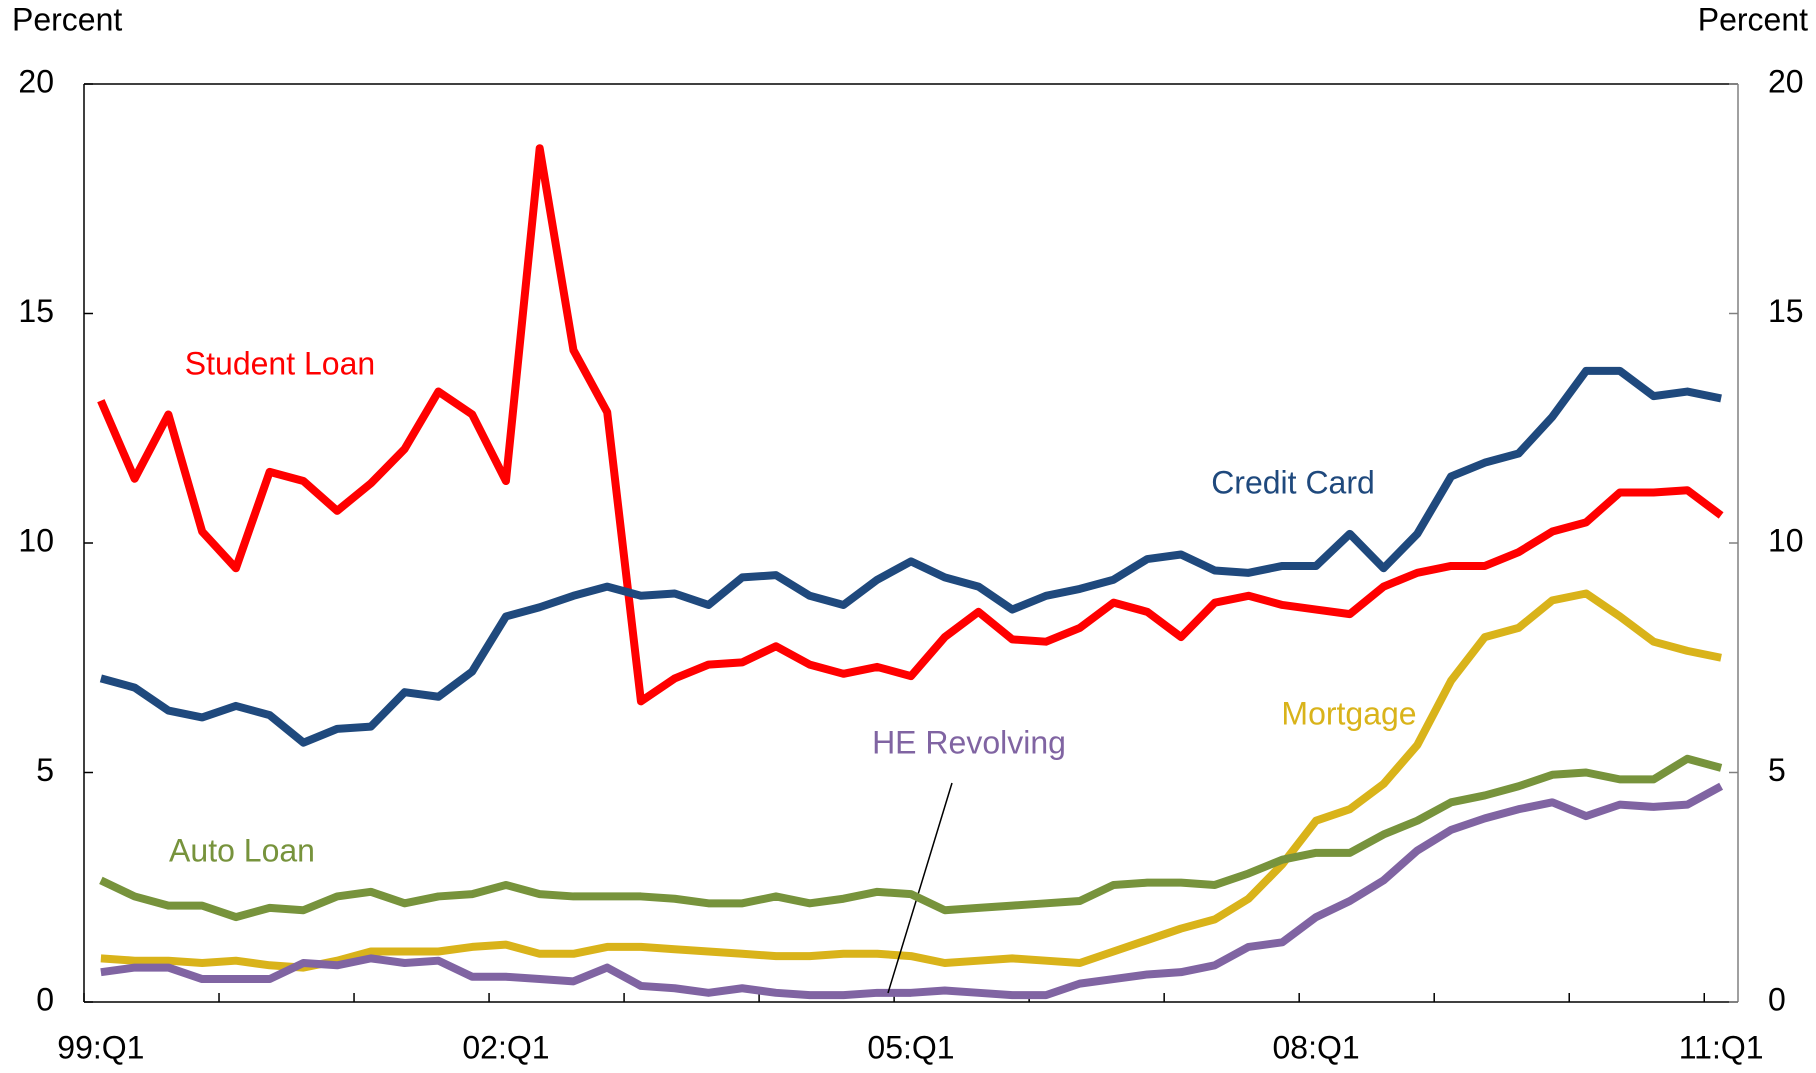 The width and height of the screenshot is (1816, 1073). I want to click on y-tick-label: 10, so click(36, 540).